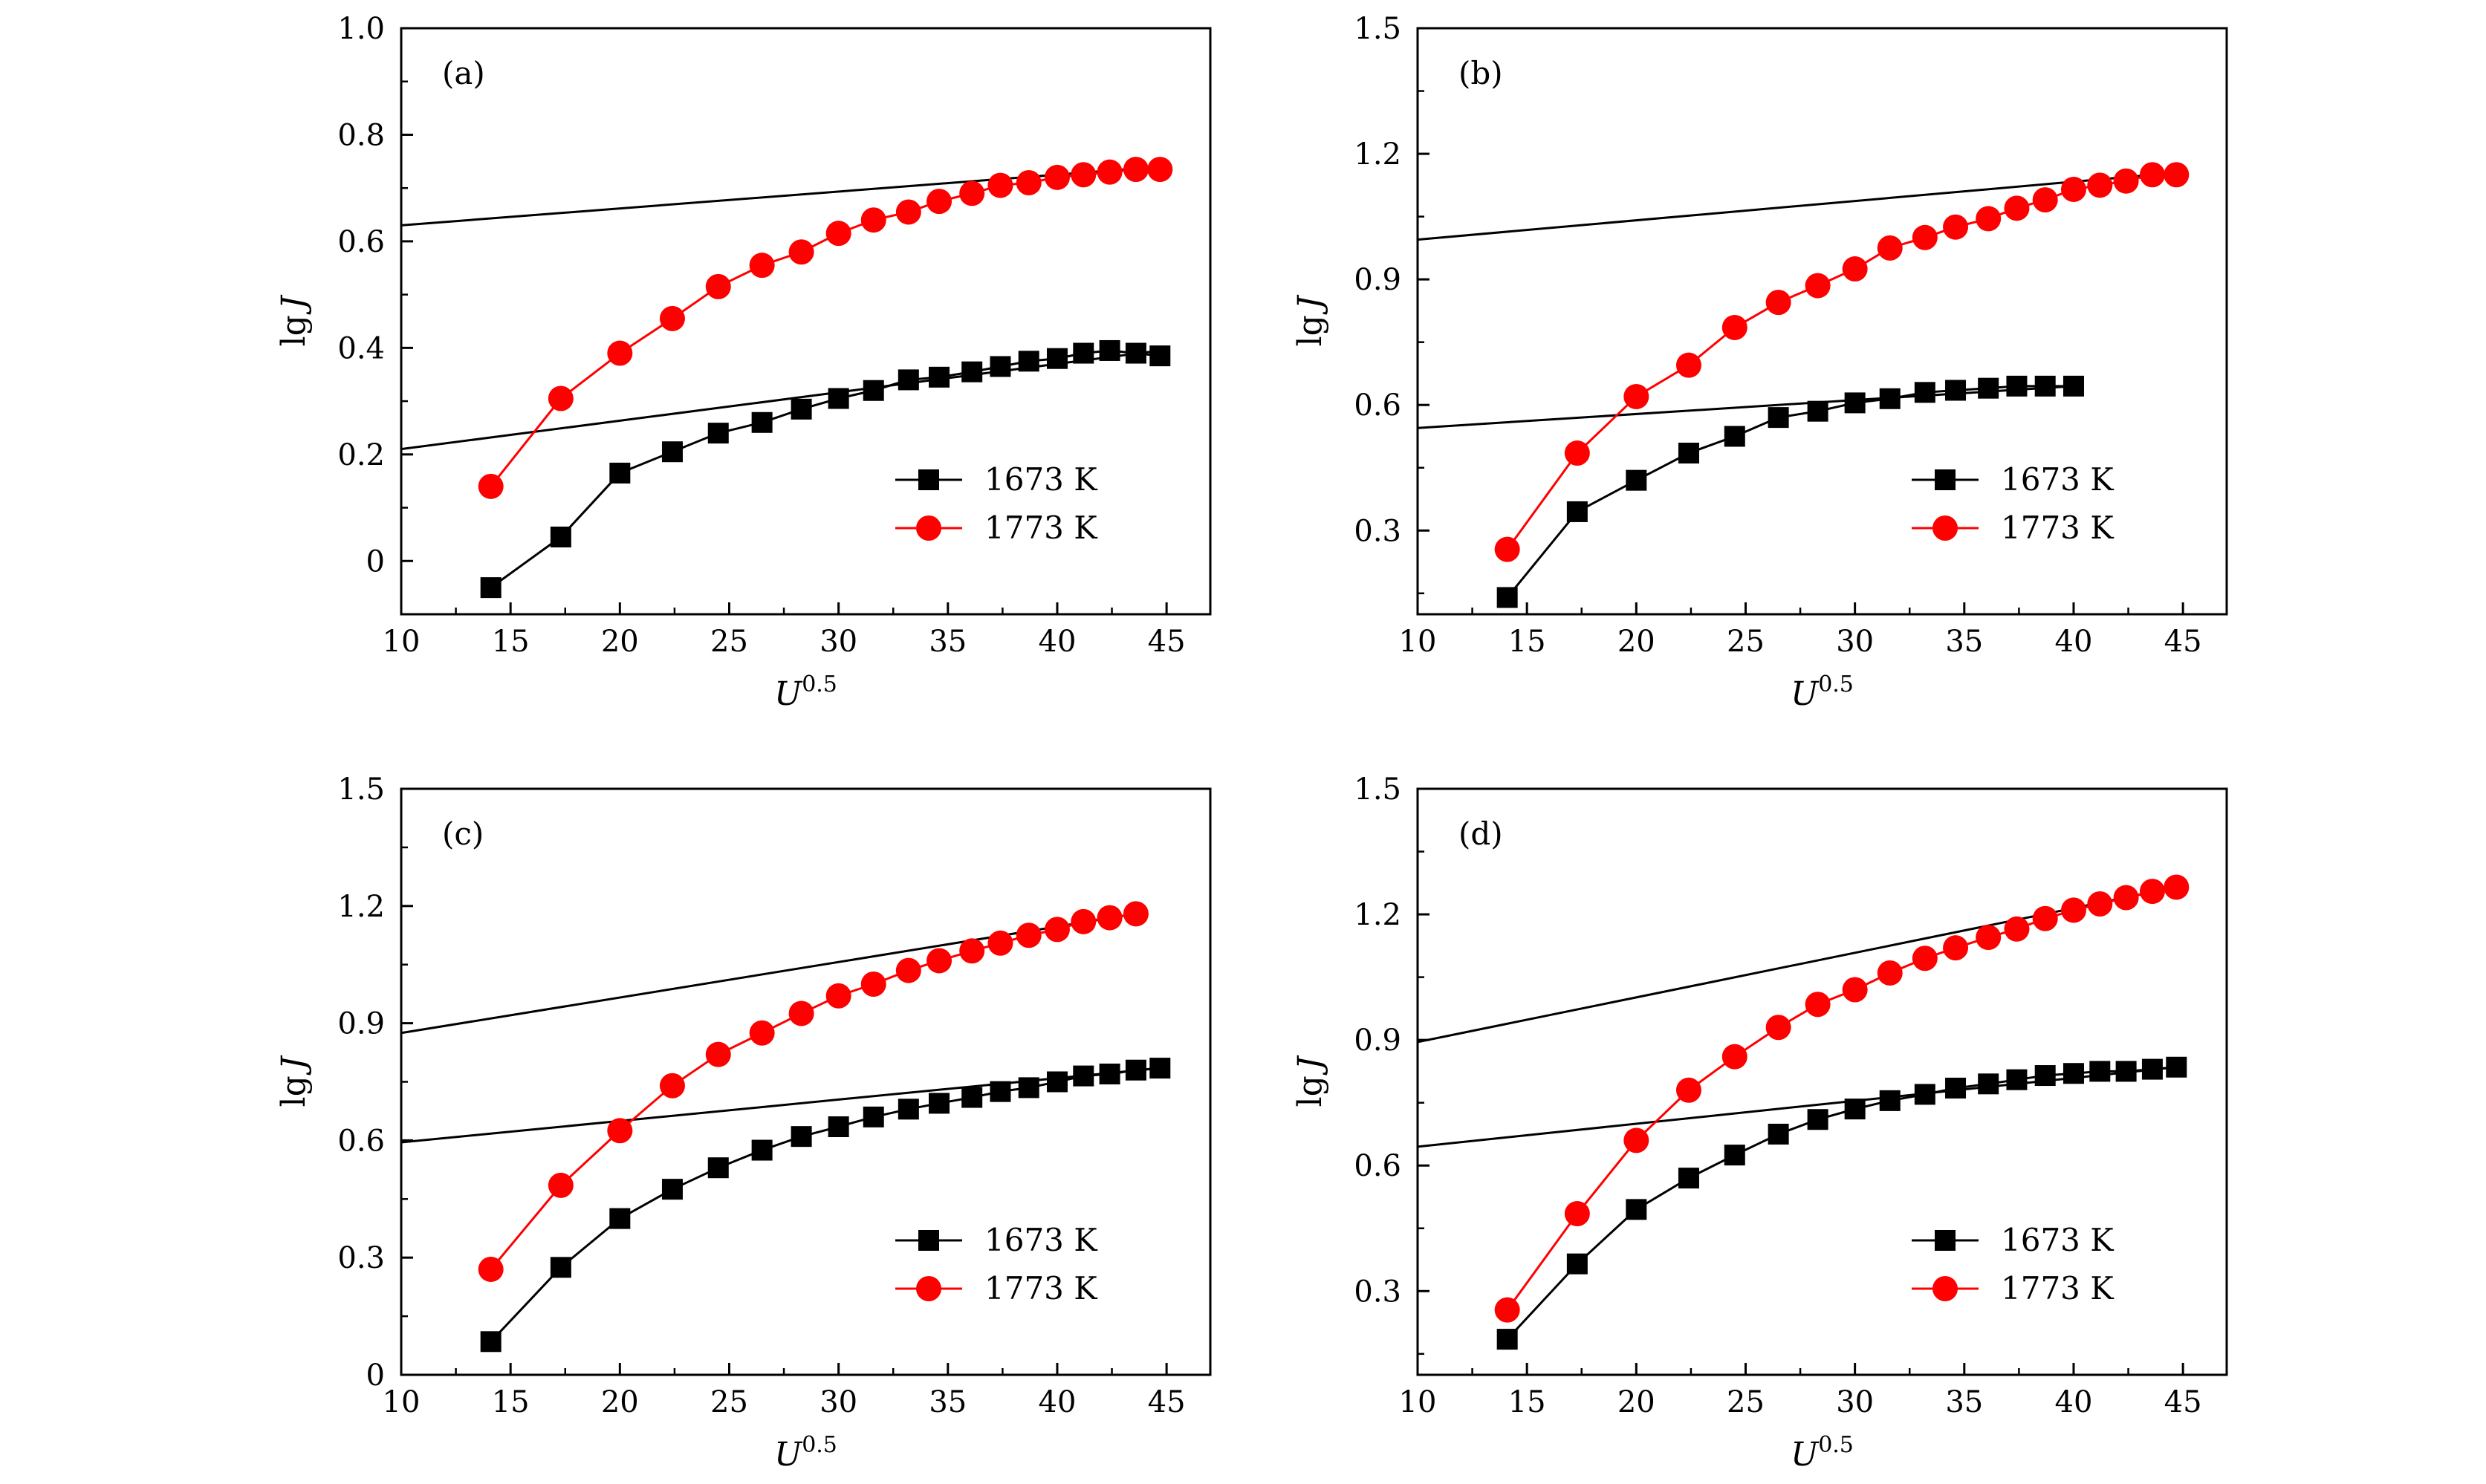 Image resolution: width=2486 pixels, height=1484 pixels. Describe the element at coordinates (2183, 642) in the screenshot. I see `x-tick-label: 45` at that location.